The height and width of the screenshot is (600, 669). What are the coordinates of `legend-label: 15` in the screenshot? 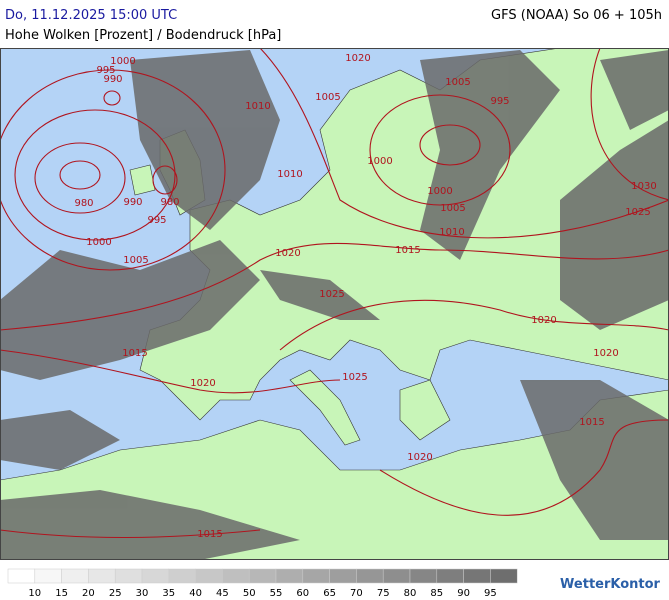 It's located at (61, 593).